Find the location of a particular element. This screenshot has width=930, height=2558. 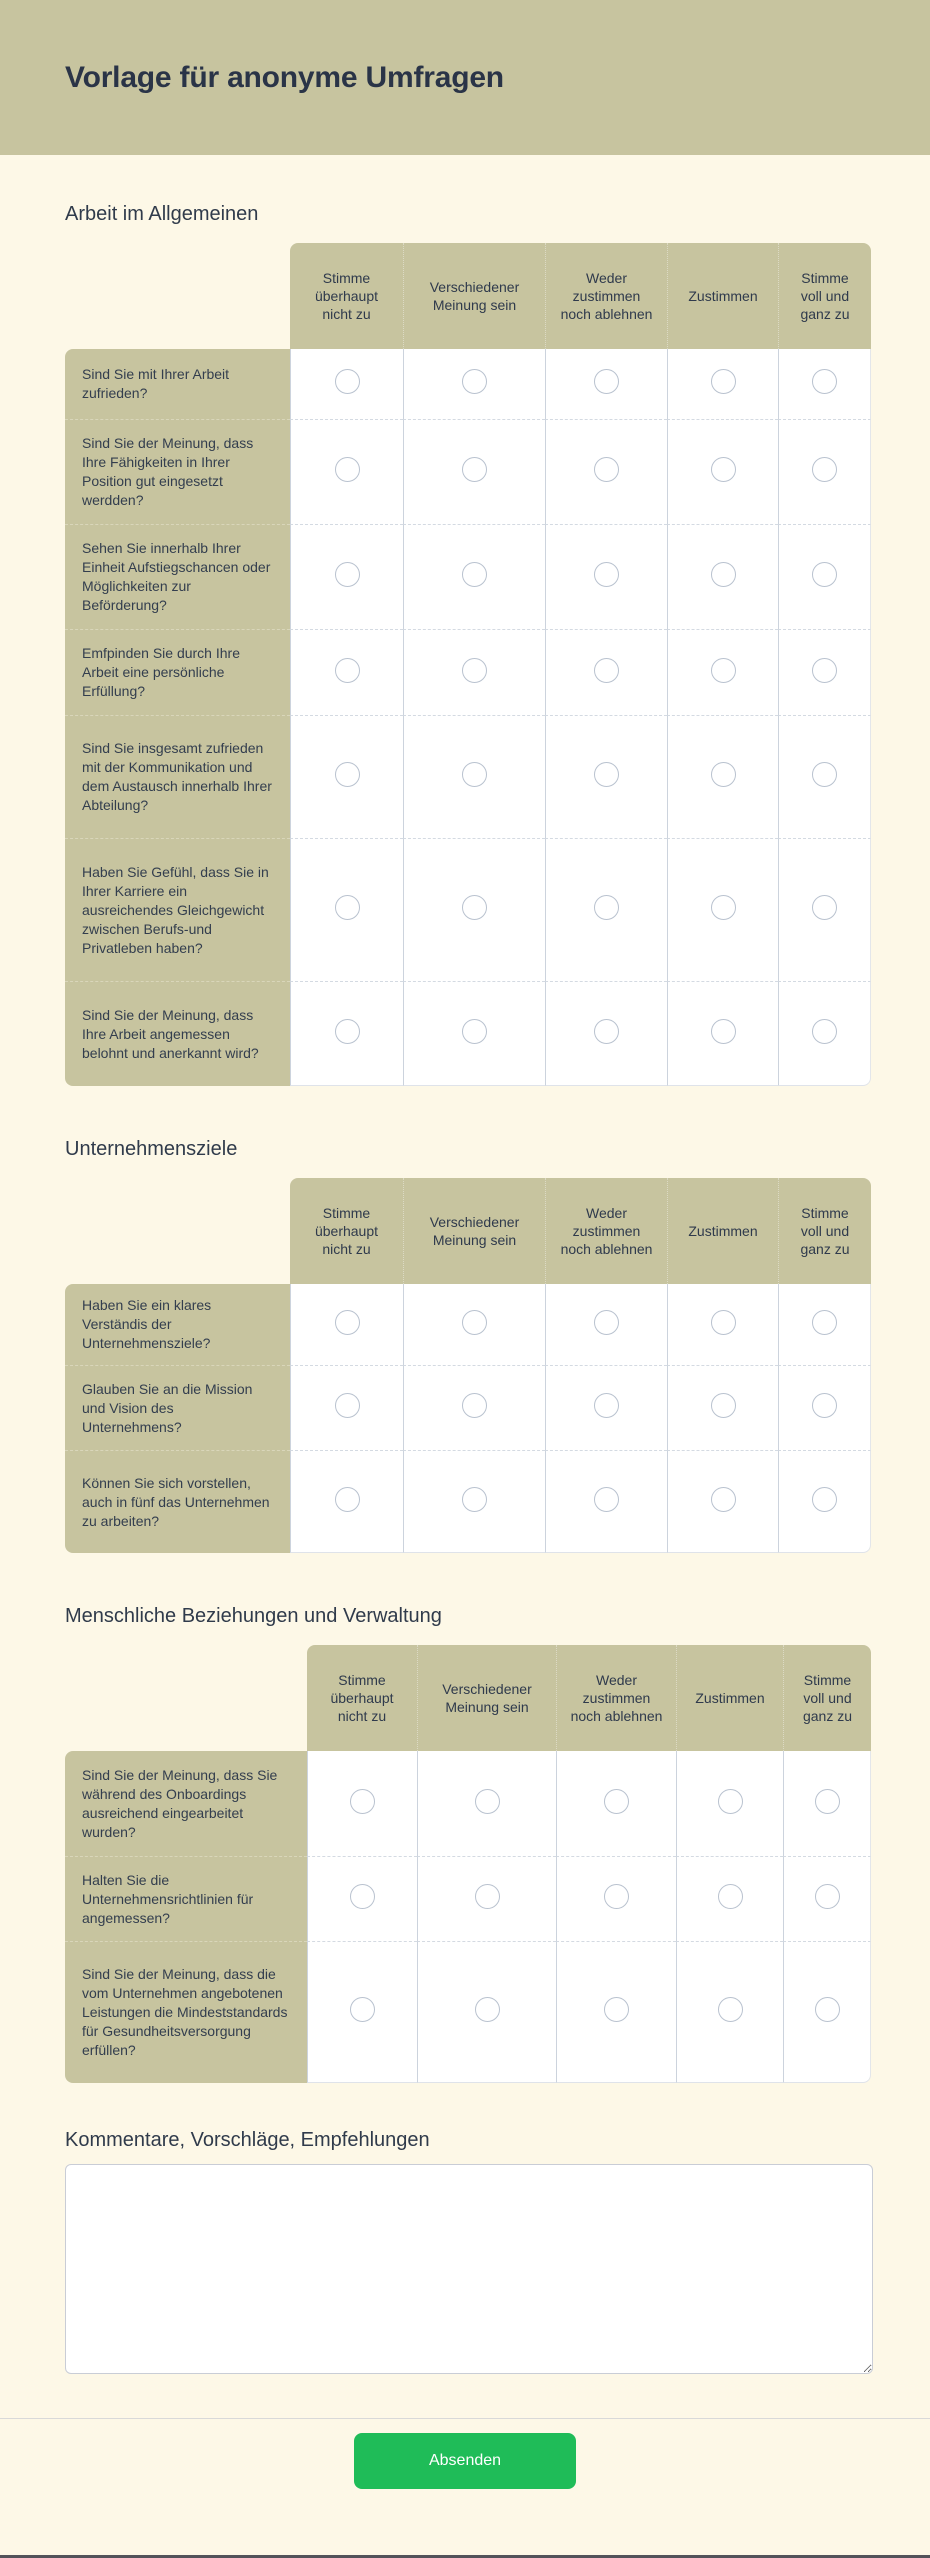

matrix-column-header: Verschiedener Meinung sein is located at coordinates (474, 296).